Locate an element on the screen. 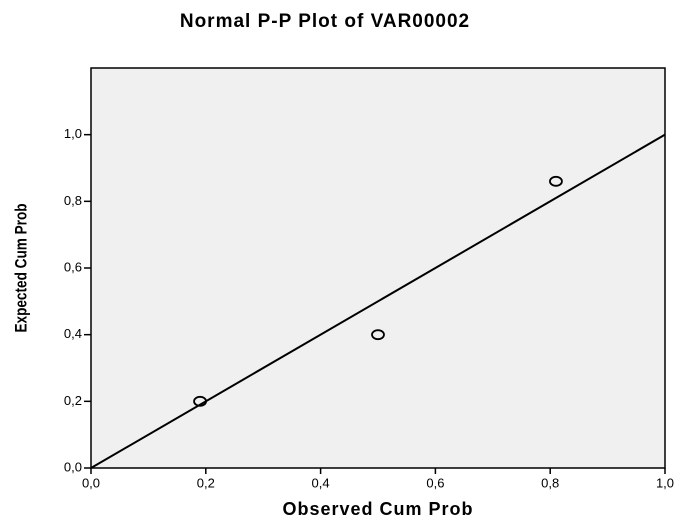  x-tick-label: 0,0 is located at coordinates (91, 482).